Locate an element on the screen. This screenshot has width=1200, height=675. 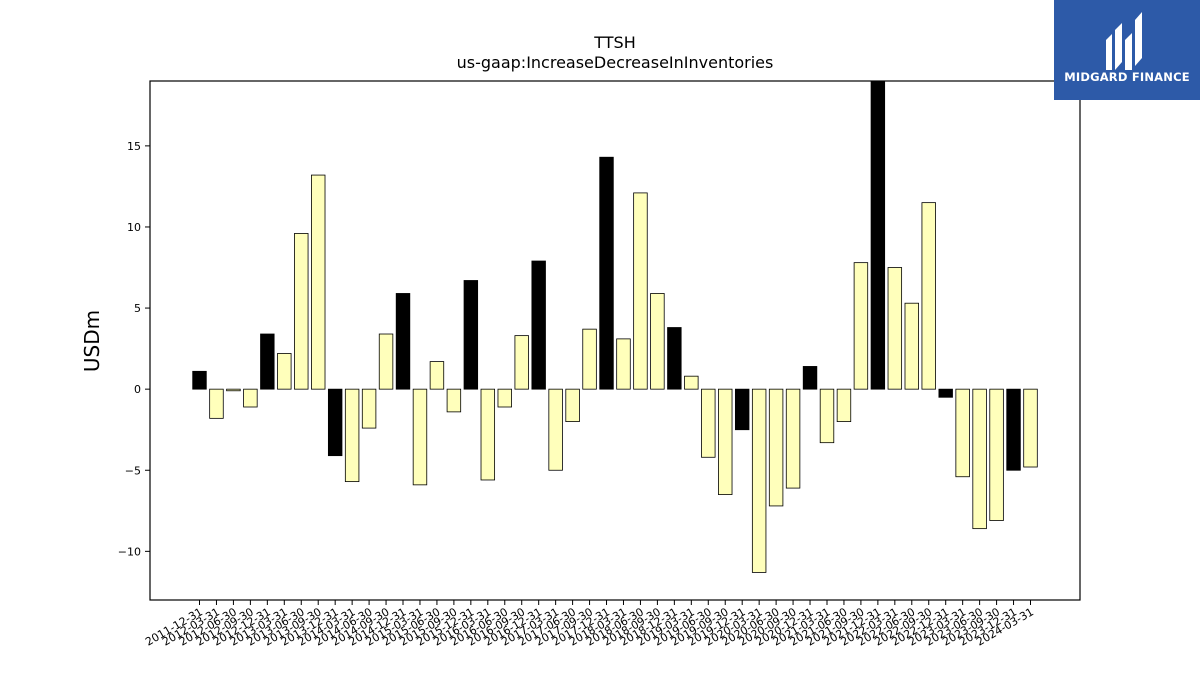
y-tick-label: −10 is located at coordinates (129, 551).